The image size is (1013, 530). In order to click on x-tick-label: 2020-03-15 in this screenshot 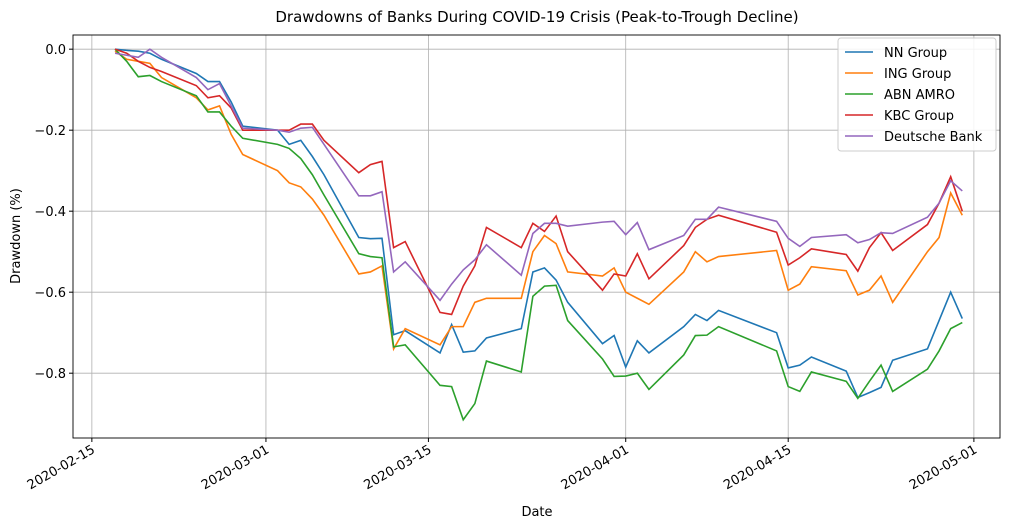, I will do `click(397, 467)`.